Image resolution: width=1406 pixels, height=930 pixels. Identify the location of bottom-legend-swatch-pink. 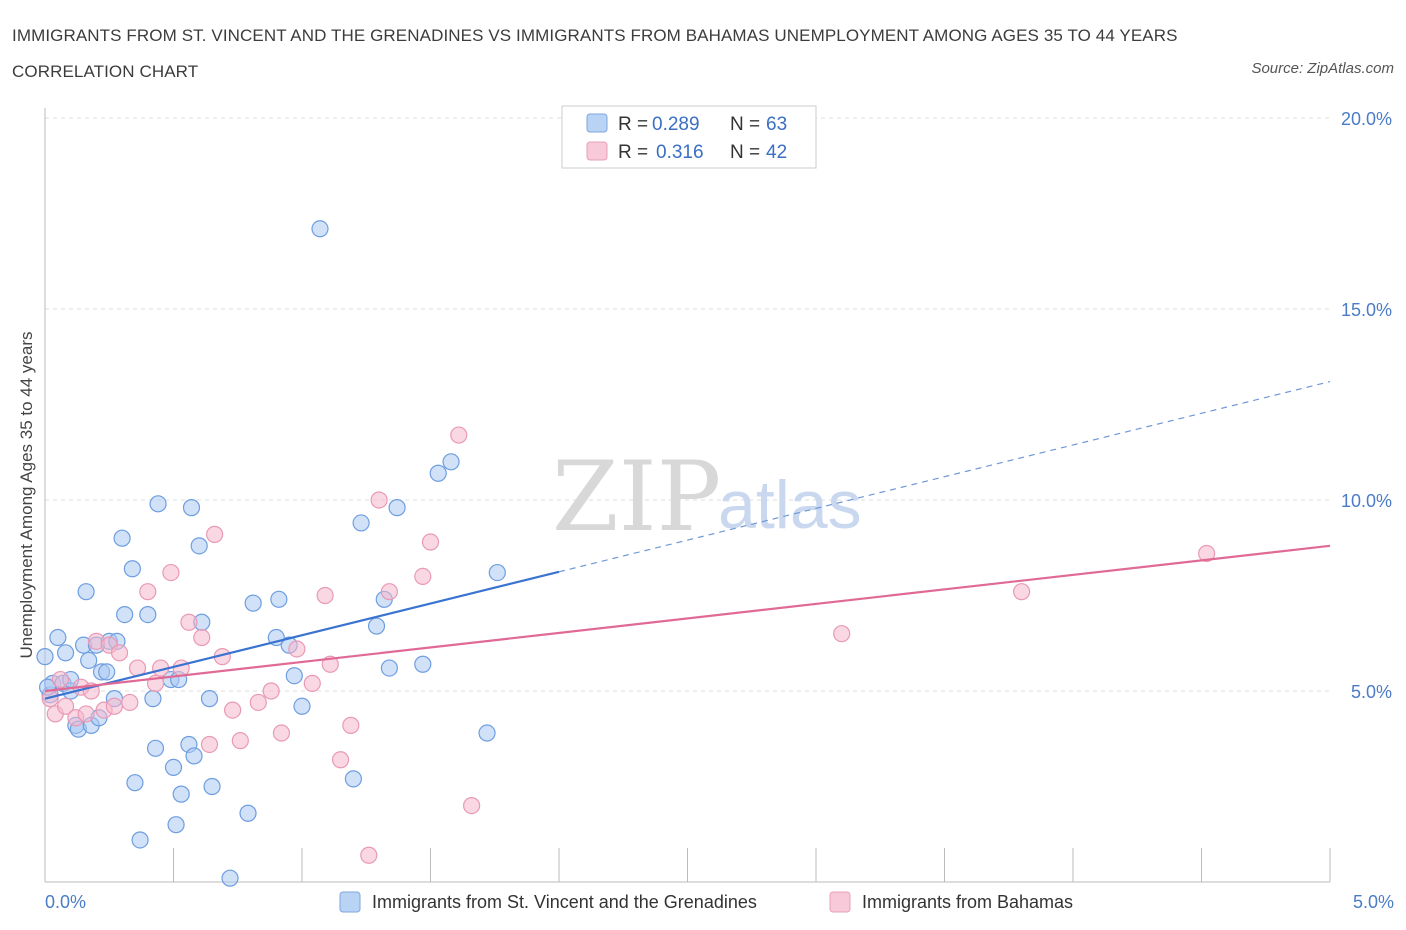
(840, 902).